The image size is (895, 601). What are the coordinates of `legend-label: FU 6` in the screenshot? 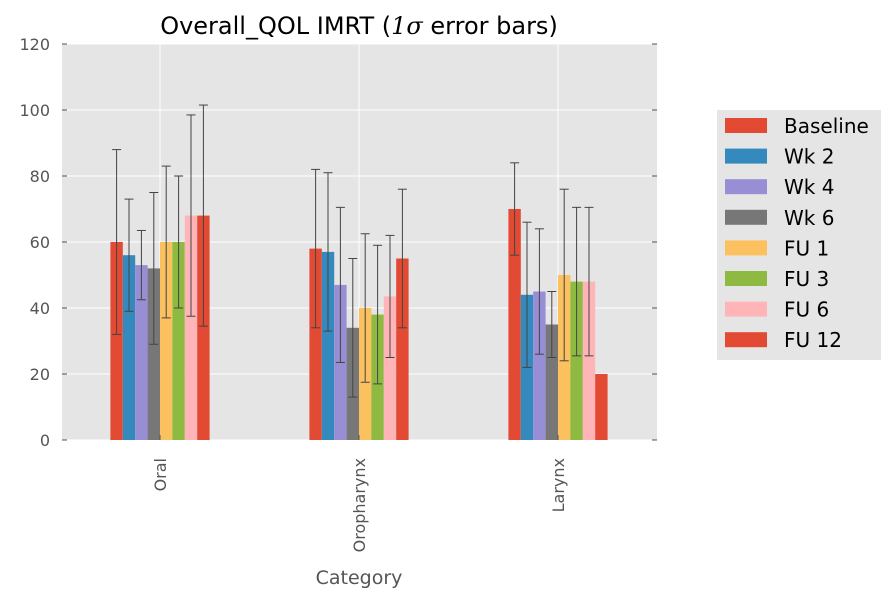 It's located at (806, 310).